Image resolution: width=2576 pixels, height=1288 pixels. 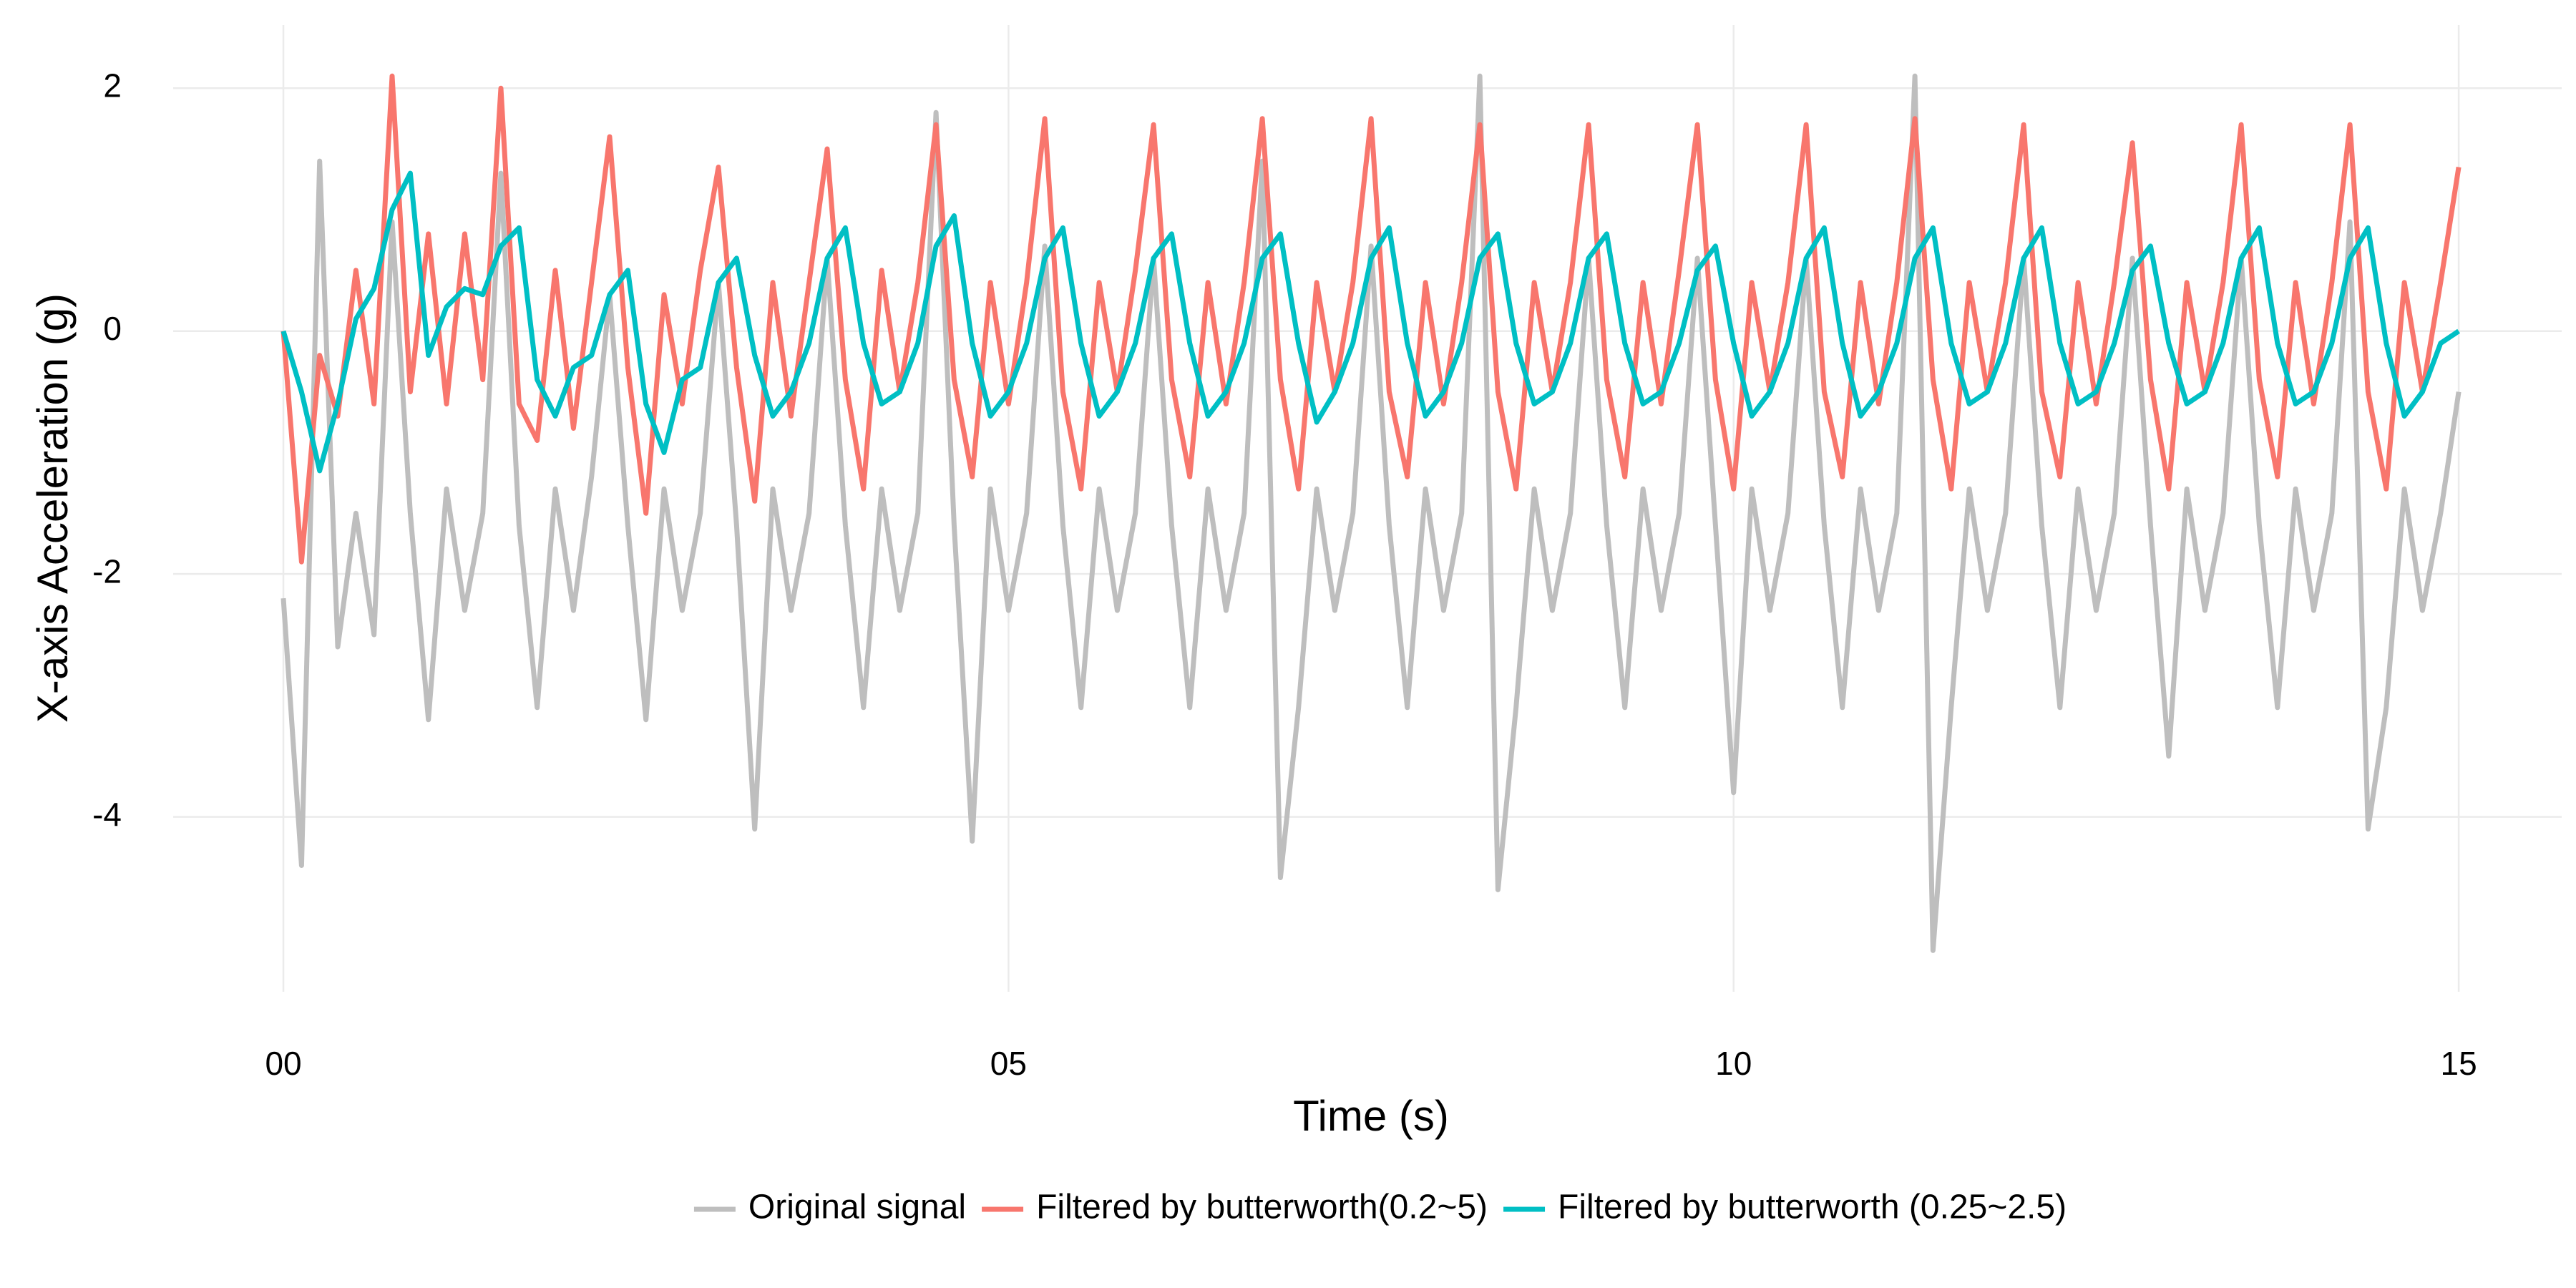 I want to click on y-tick-label: 2, so click(x=112, y=85).